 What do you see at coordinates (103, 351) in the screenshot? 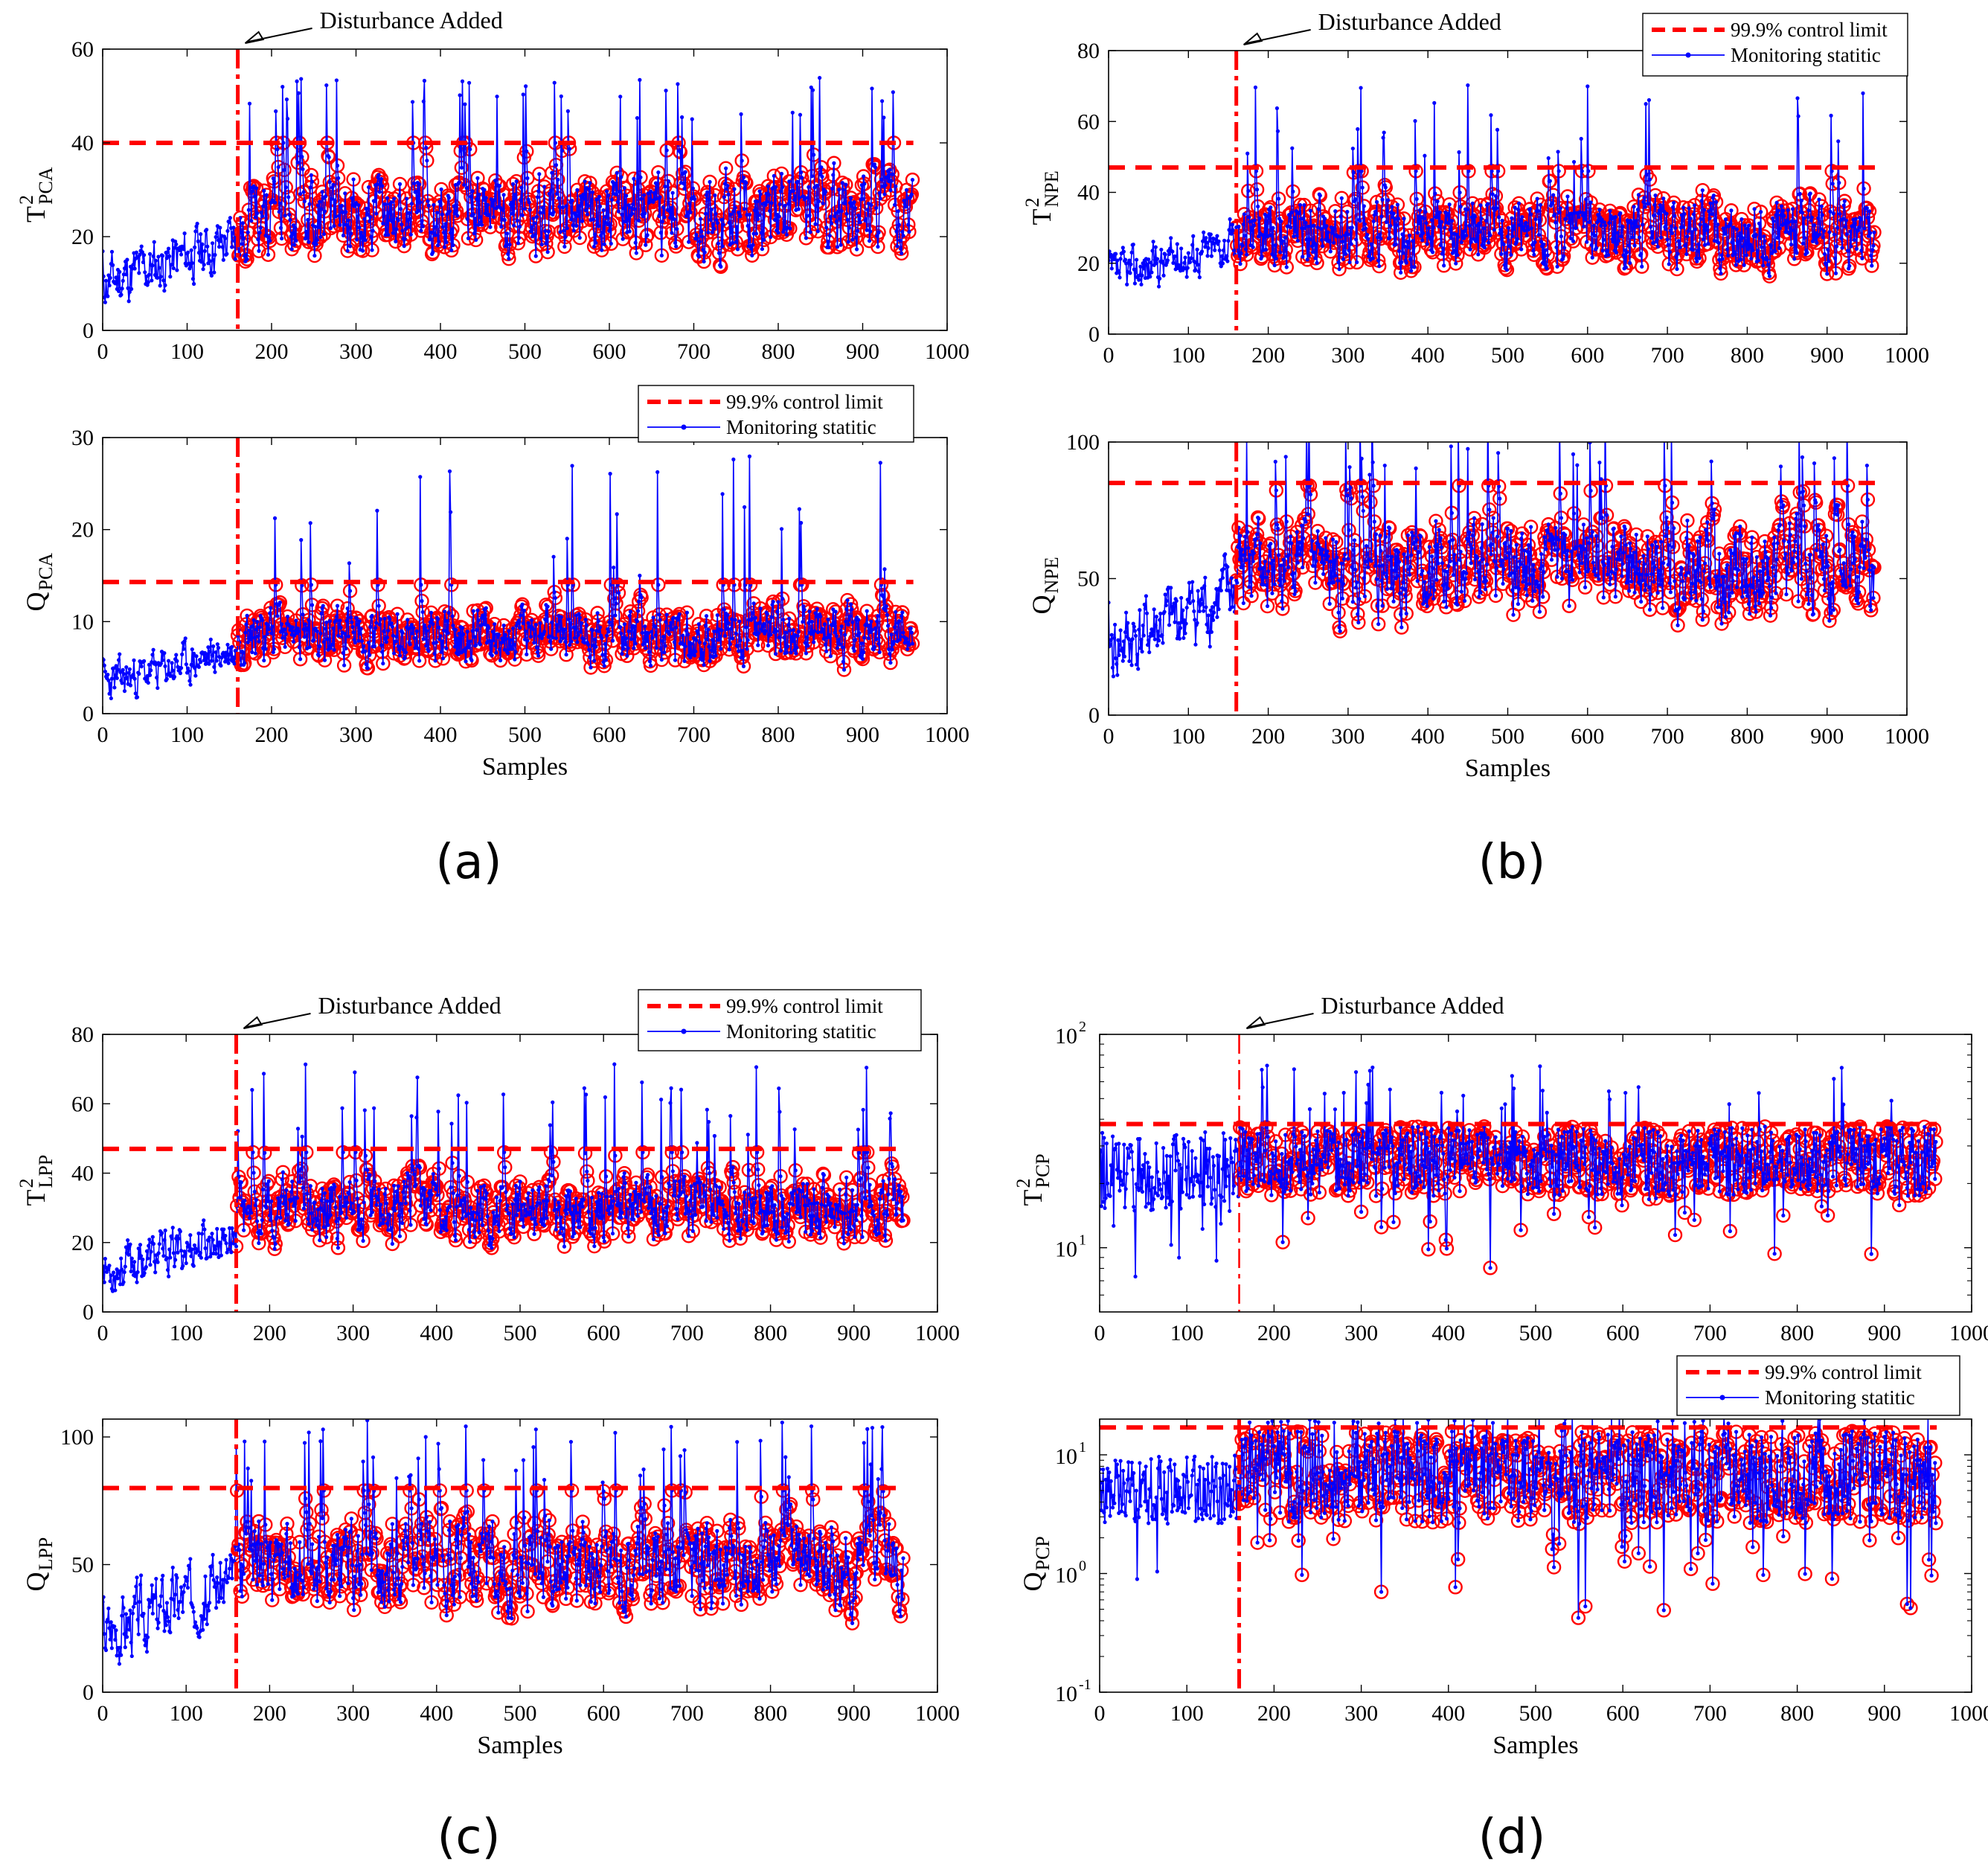
I see `x-tick-label: 0` at bounding box center [103, 351].